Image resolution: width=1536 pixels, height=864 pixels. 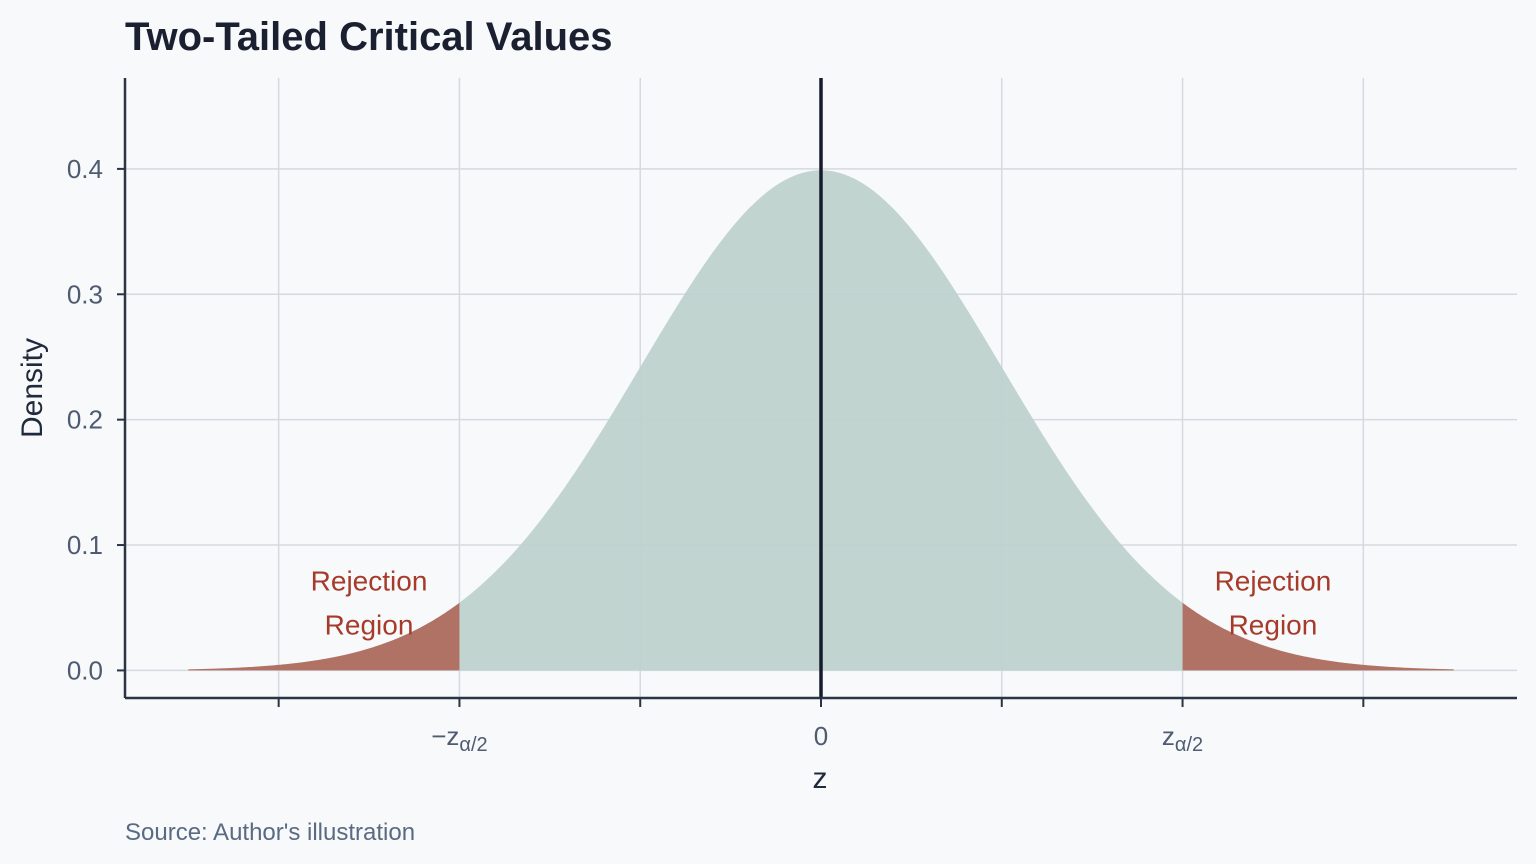 I want to click on y-axis-label: Density, so click(x=32, y=388).